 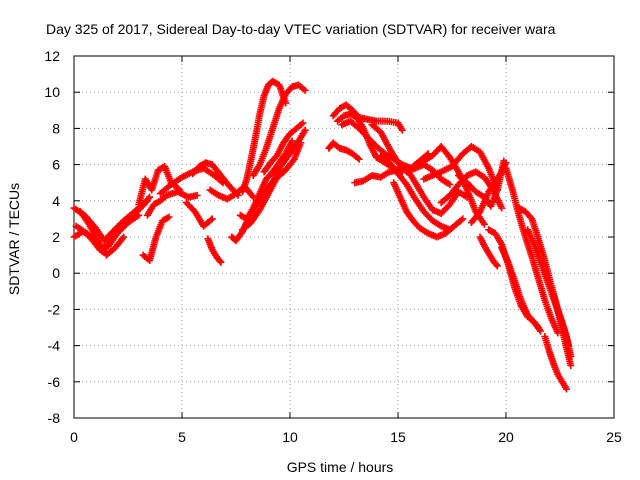 I want to click on x-tick-label: 25, so click(x=614, y=437).